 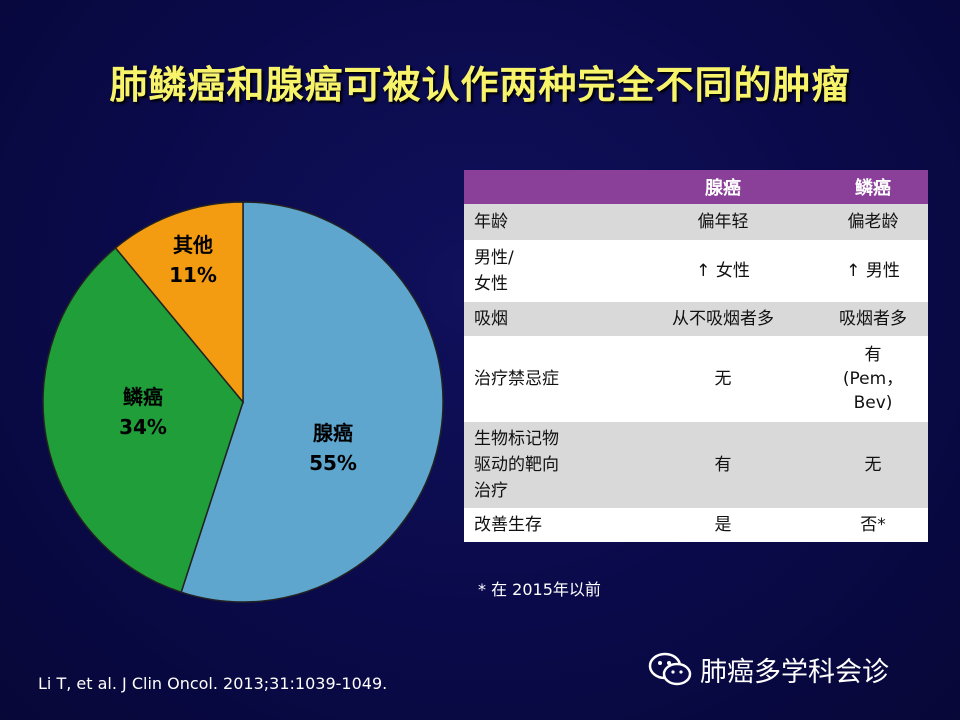 I want to click on wechat-icon, so click(x=670, y=668).